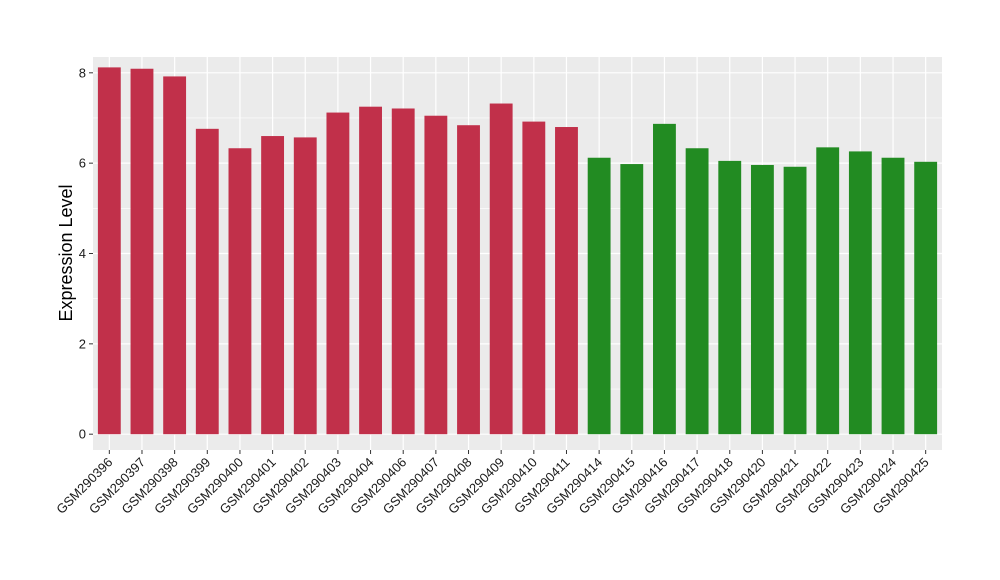  I want to click on bar-GSM290404, so click(370, 270).